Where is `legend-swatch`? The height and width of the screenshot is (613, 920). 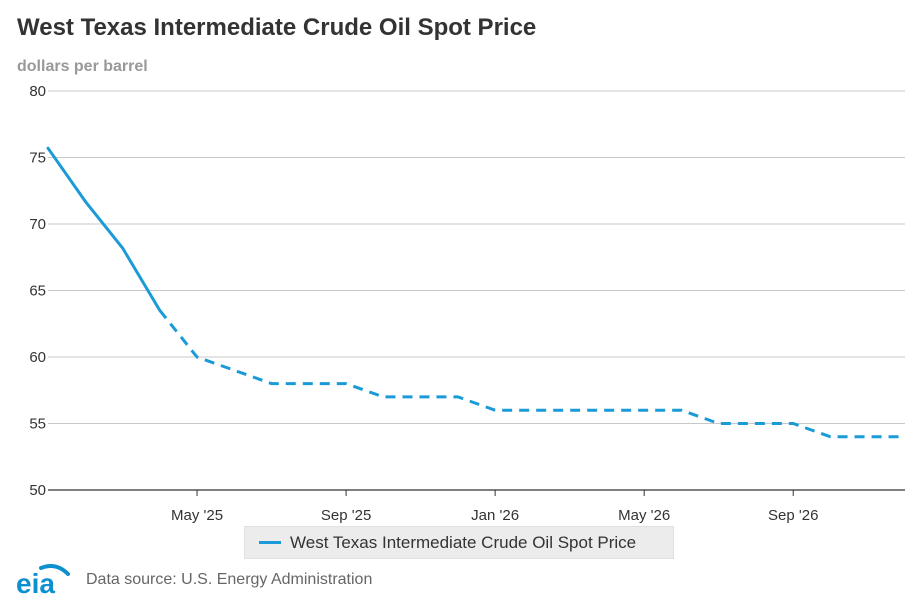
legend-swatch is located at coordinates (270, 542).